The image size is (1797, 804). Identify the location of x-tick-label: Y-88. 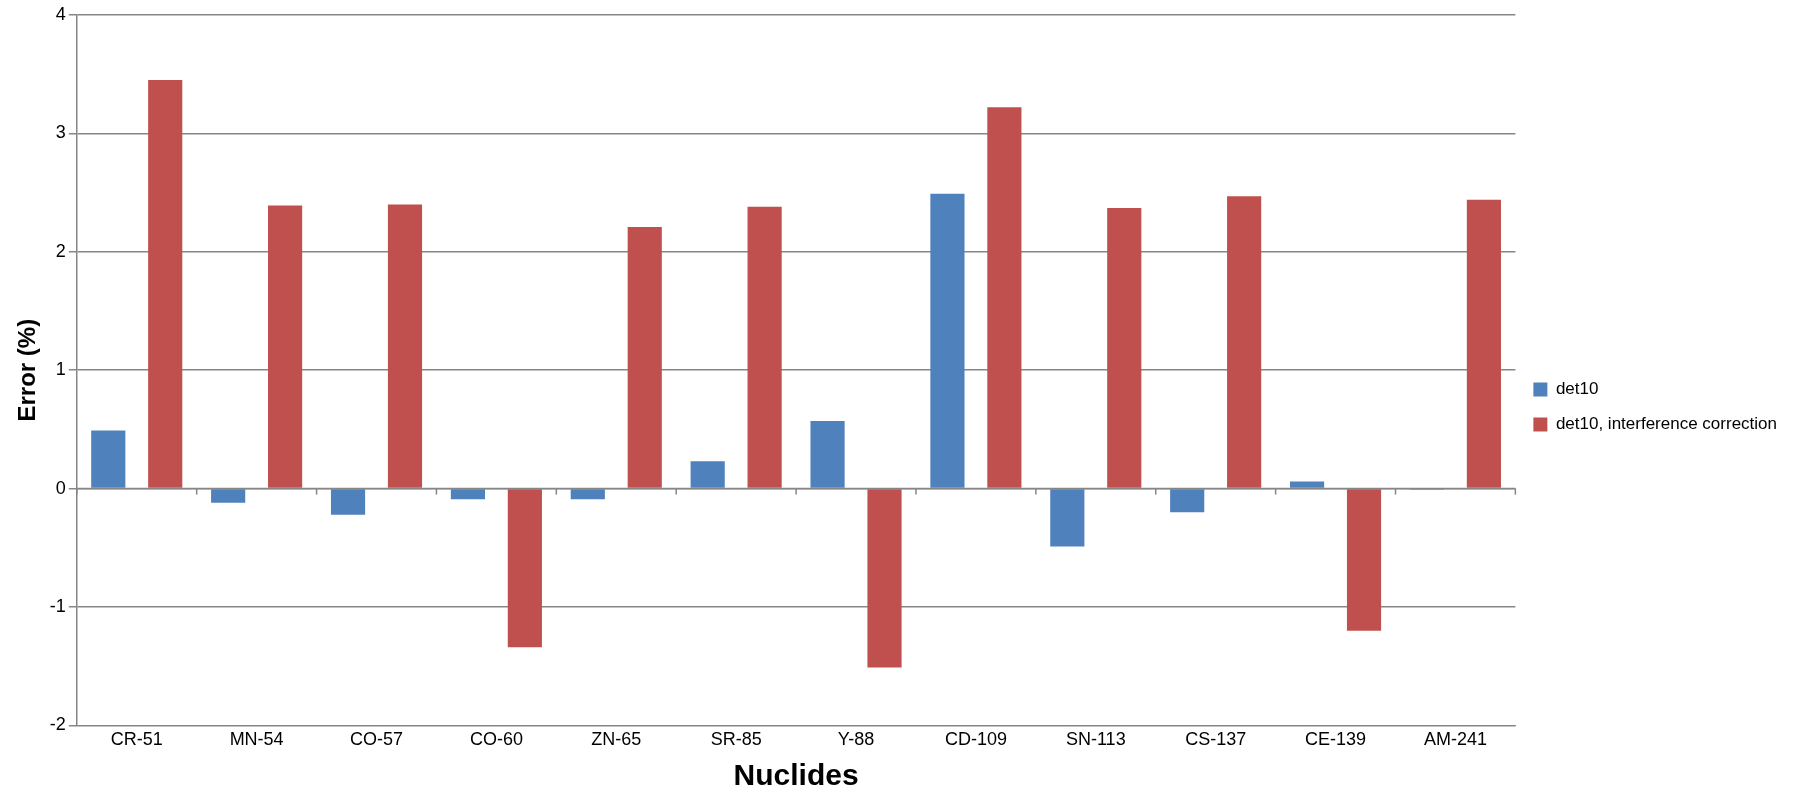
(856, 739).